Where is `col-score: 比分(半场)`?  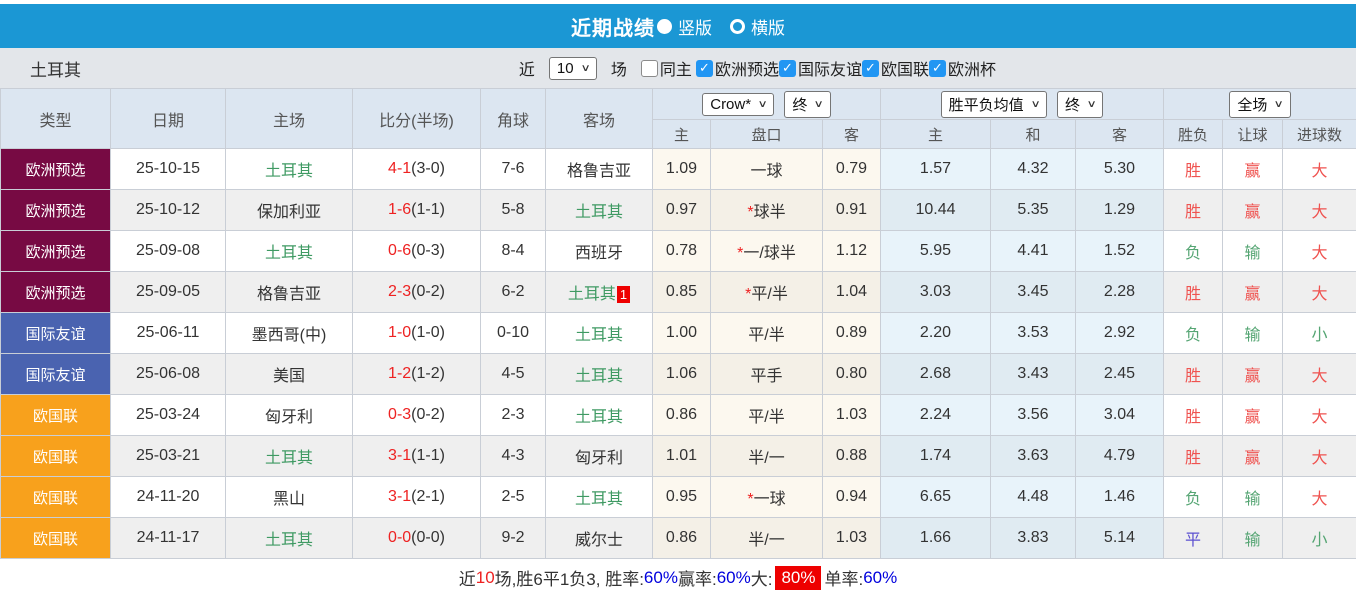 col-score: 比分(半场) is located at coordinates (417, 119).